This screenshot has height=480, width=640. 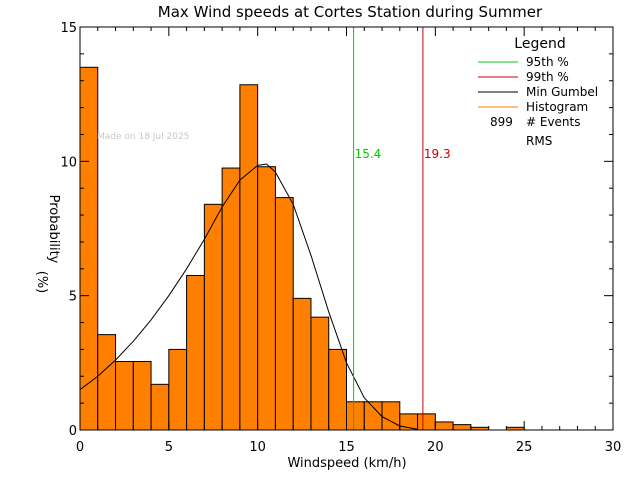 What do you see at coordinates (547, 77) in the screenshot?
I see `legend-label-99th: 99th %` at bounding box center [547, 77].